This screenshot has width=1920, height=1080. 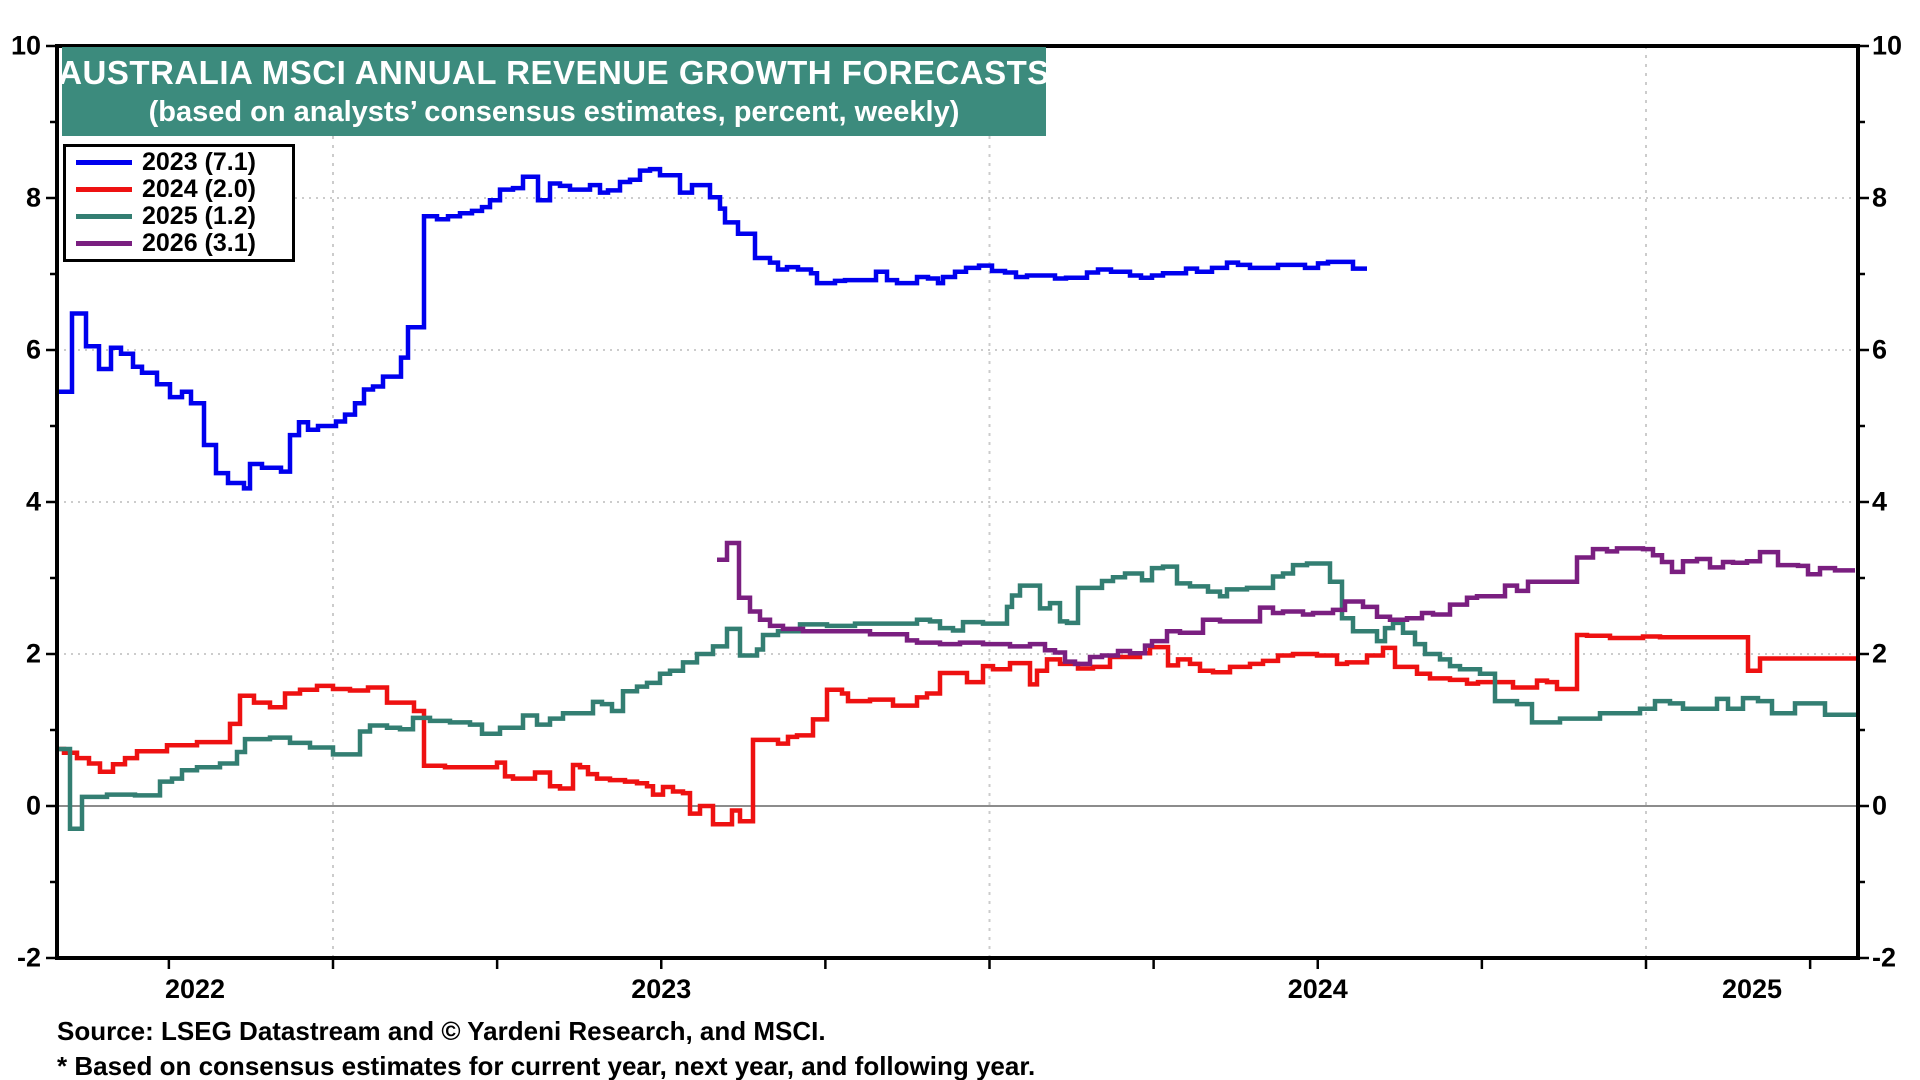 I want to click on legend-entry-2023: 2023 (7.1), so click(x=179, y=162).